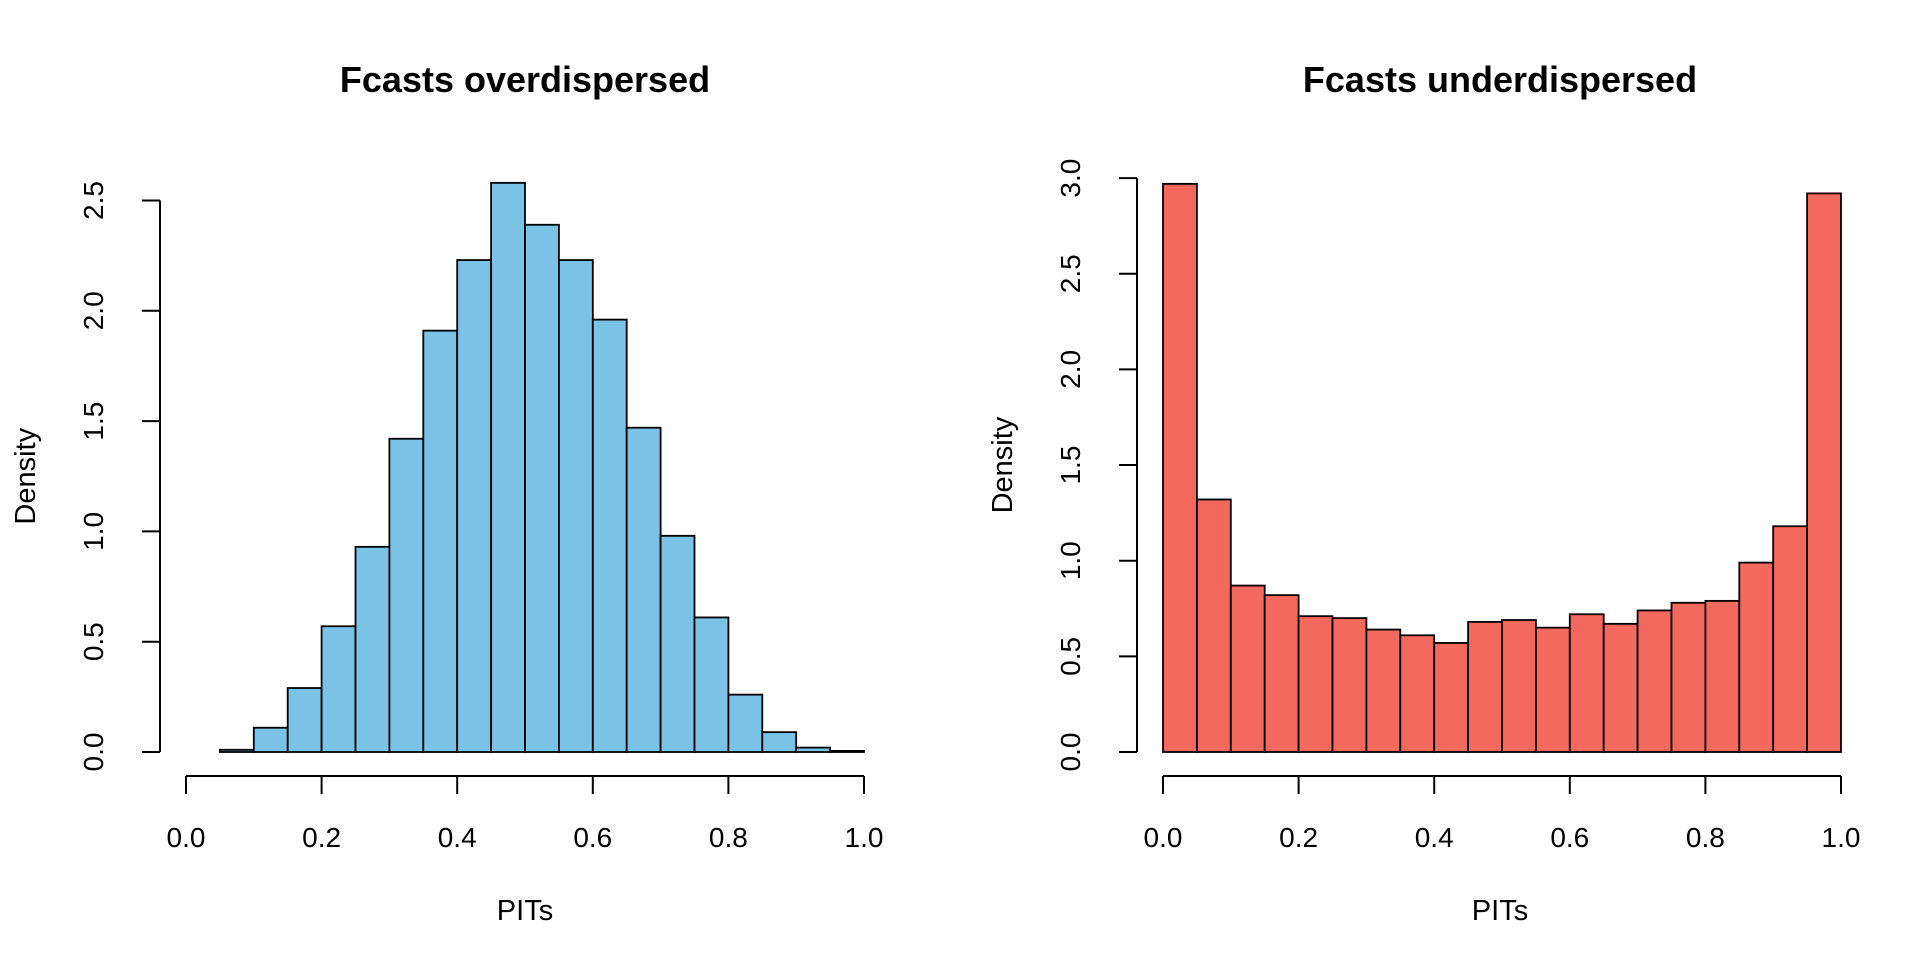 This screenshot has height=960, width=1920. What do you see at coordinates (1500, 79) in the screenshot?
I see `chart-title: Fcasts underdispersed` at bounding box center [1500, 79].